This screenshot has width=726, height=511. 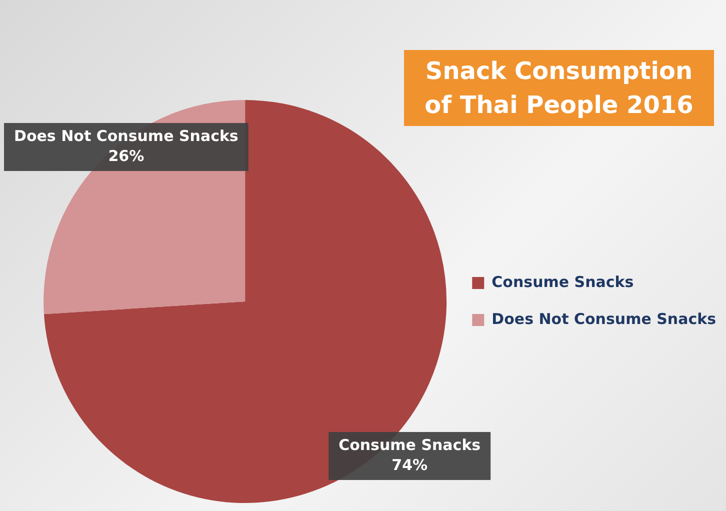 I want to click on data-label: 26%, so click(x=126, y=155).